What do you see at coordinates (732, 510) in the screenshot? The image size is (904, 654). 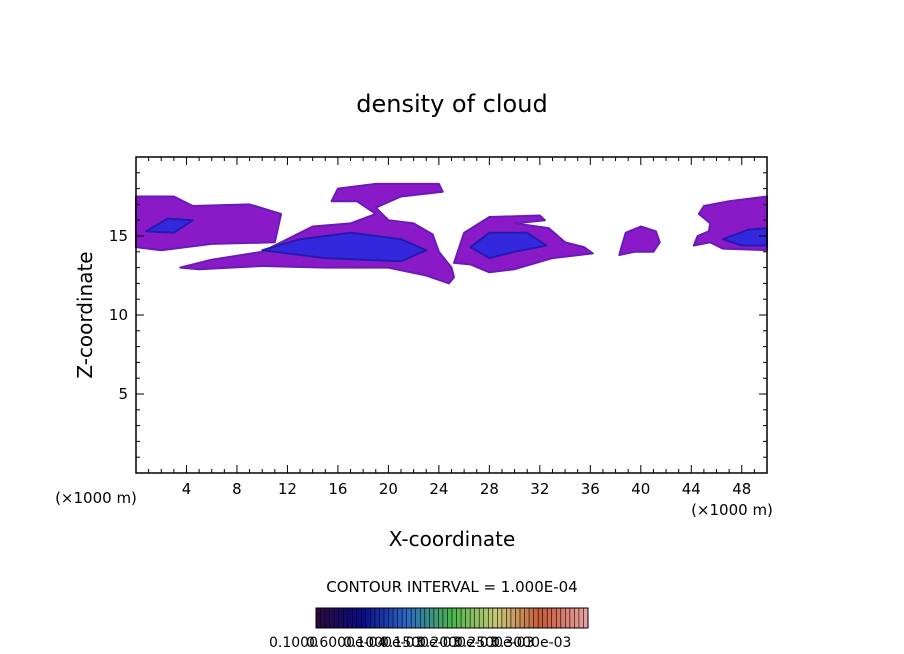 I see `x-unit-right: (×1000 m)` at bounding box center [732, 510].